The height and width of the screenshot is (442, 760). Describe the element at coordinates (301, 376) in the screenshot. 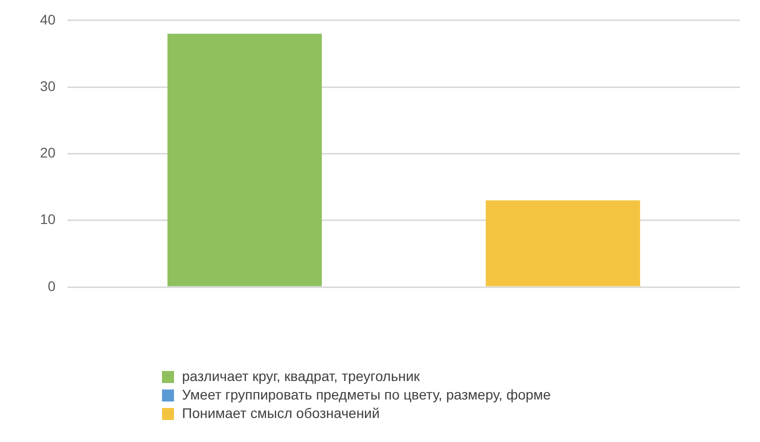

I see `legend-label: различает круг, квадрат, треугольник` at that location.